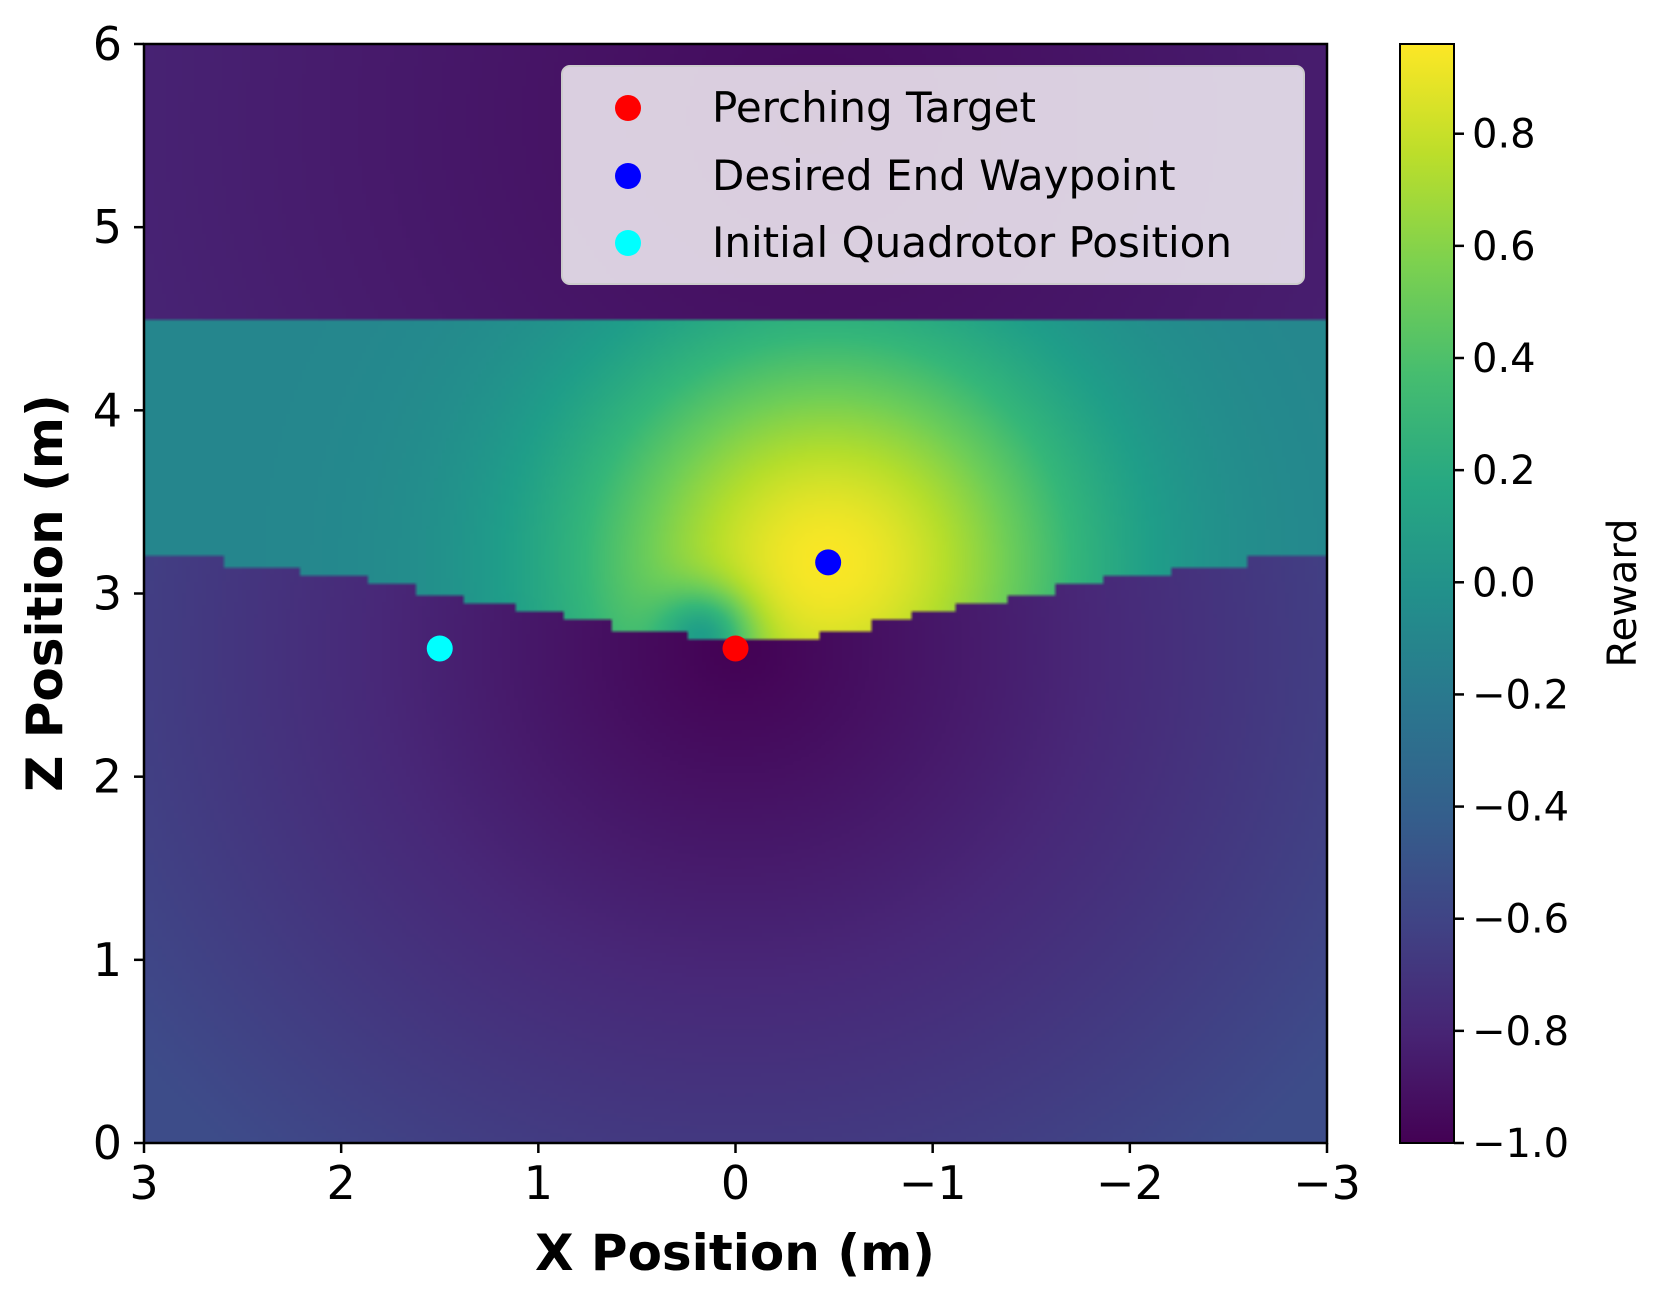  Describe the element at coordinates (1427, 593) in the screenshot. I see `colorbar-gradient` at that location.